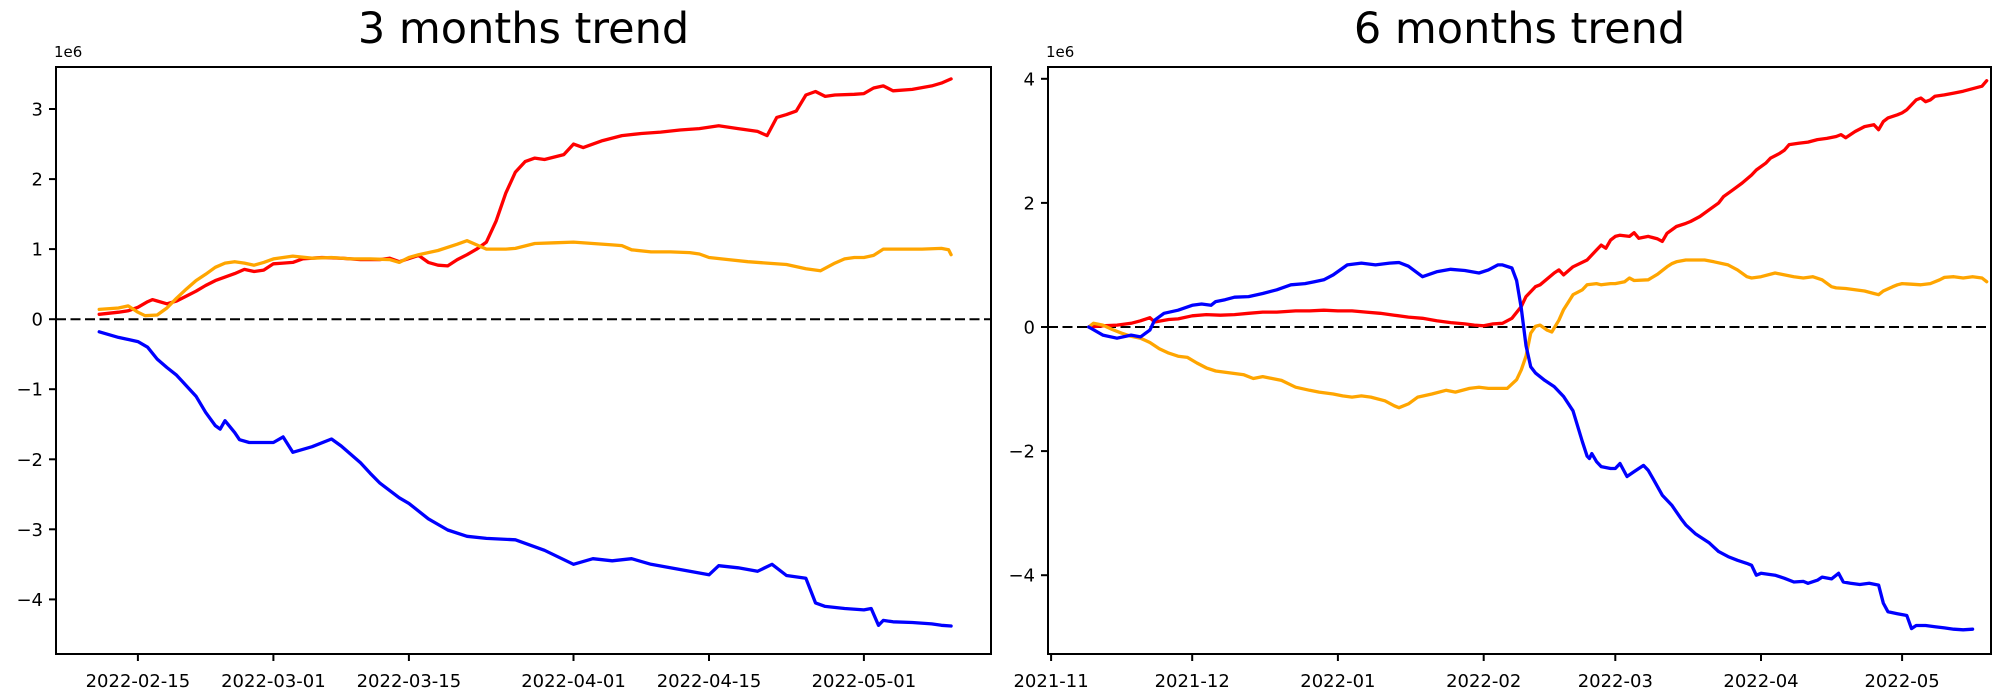  Describe the element at coordinates (37, 250) in the screenshot. I see `y-tick-label: 1` at that location.